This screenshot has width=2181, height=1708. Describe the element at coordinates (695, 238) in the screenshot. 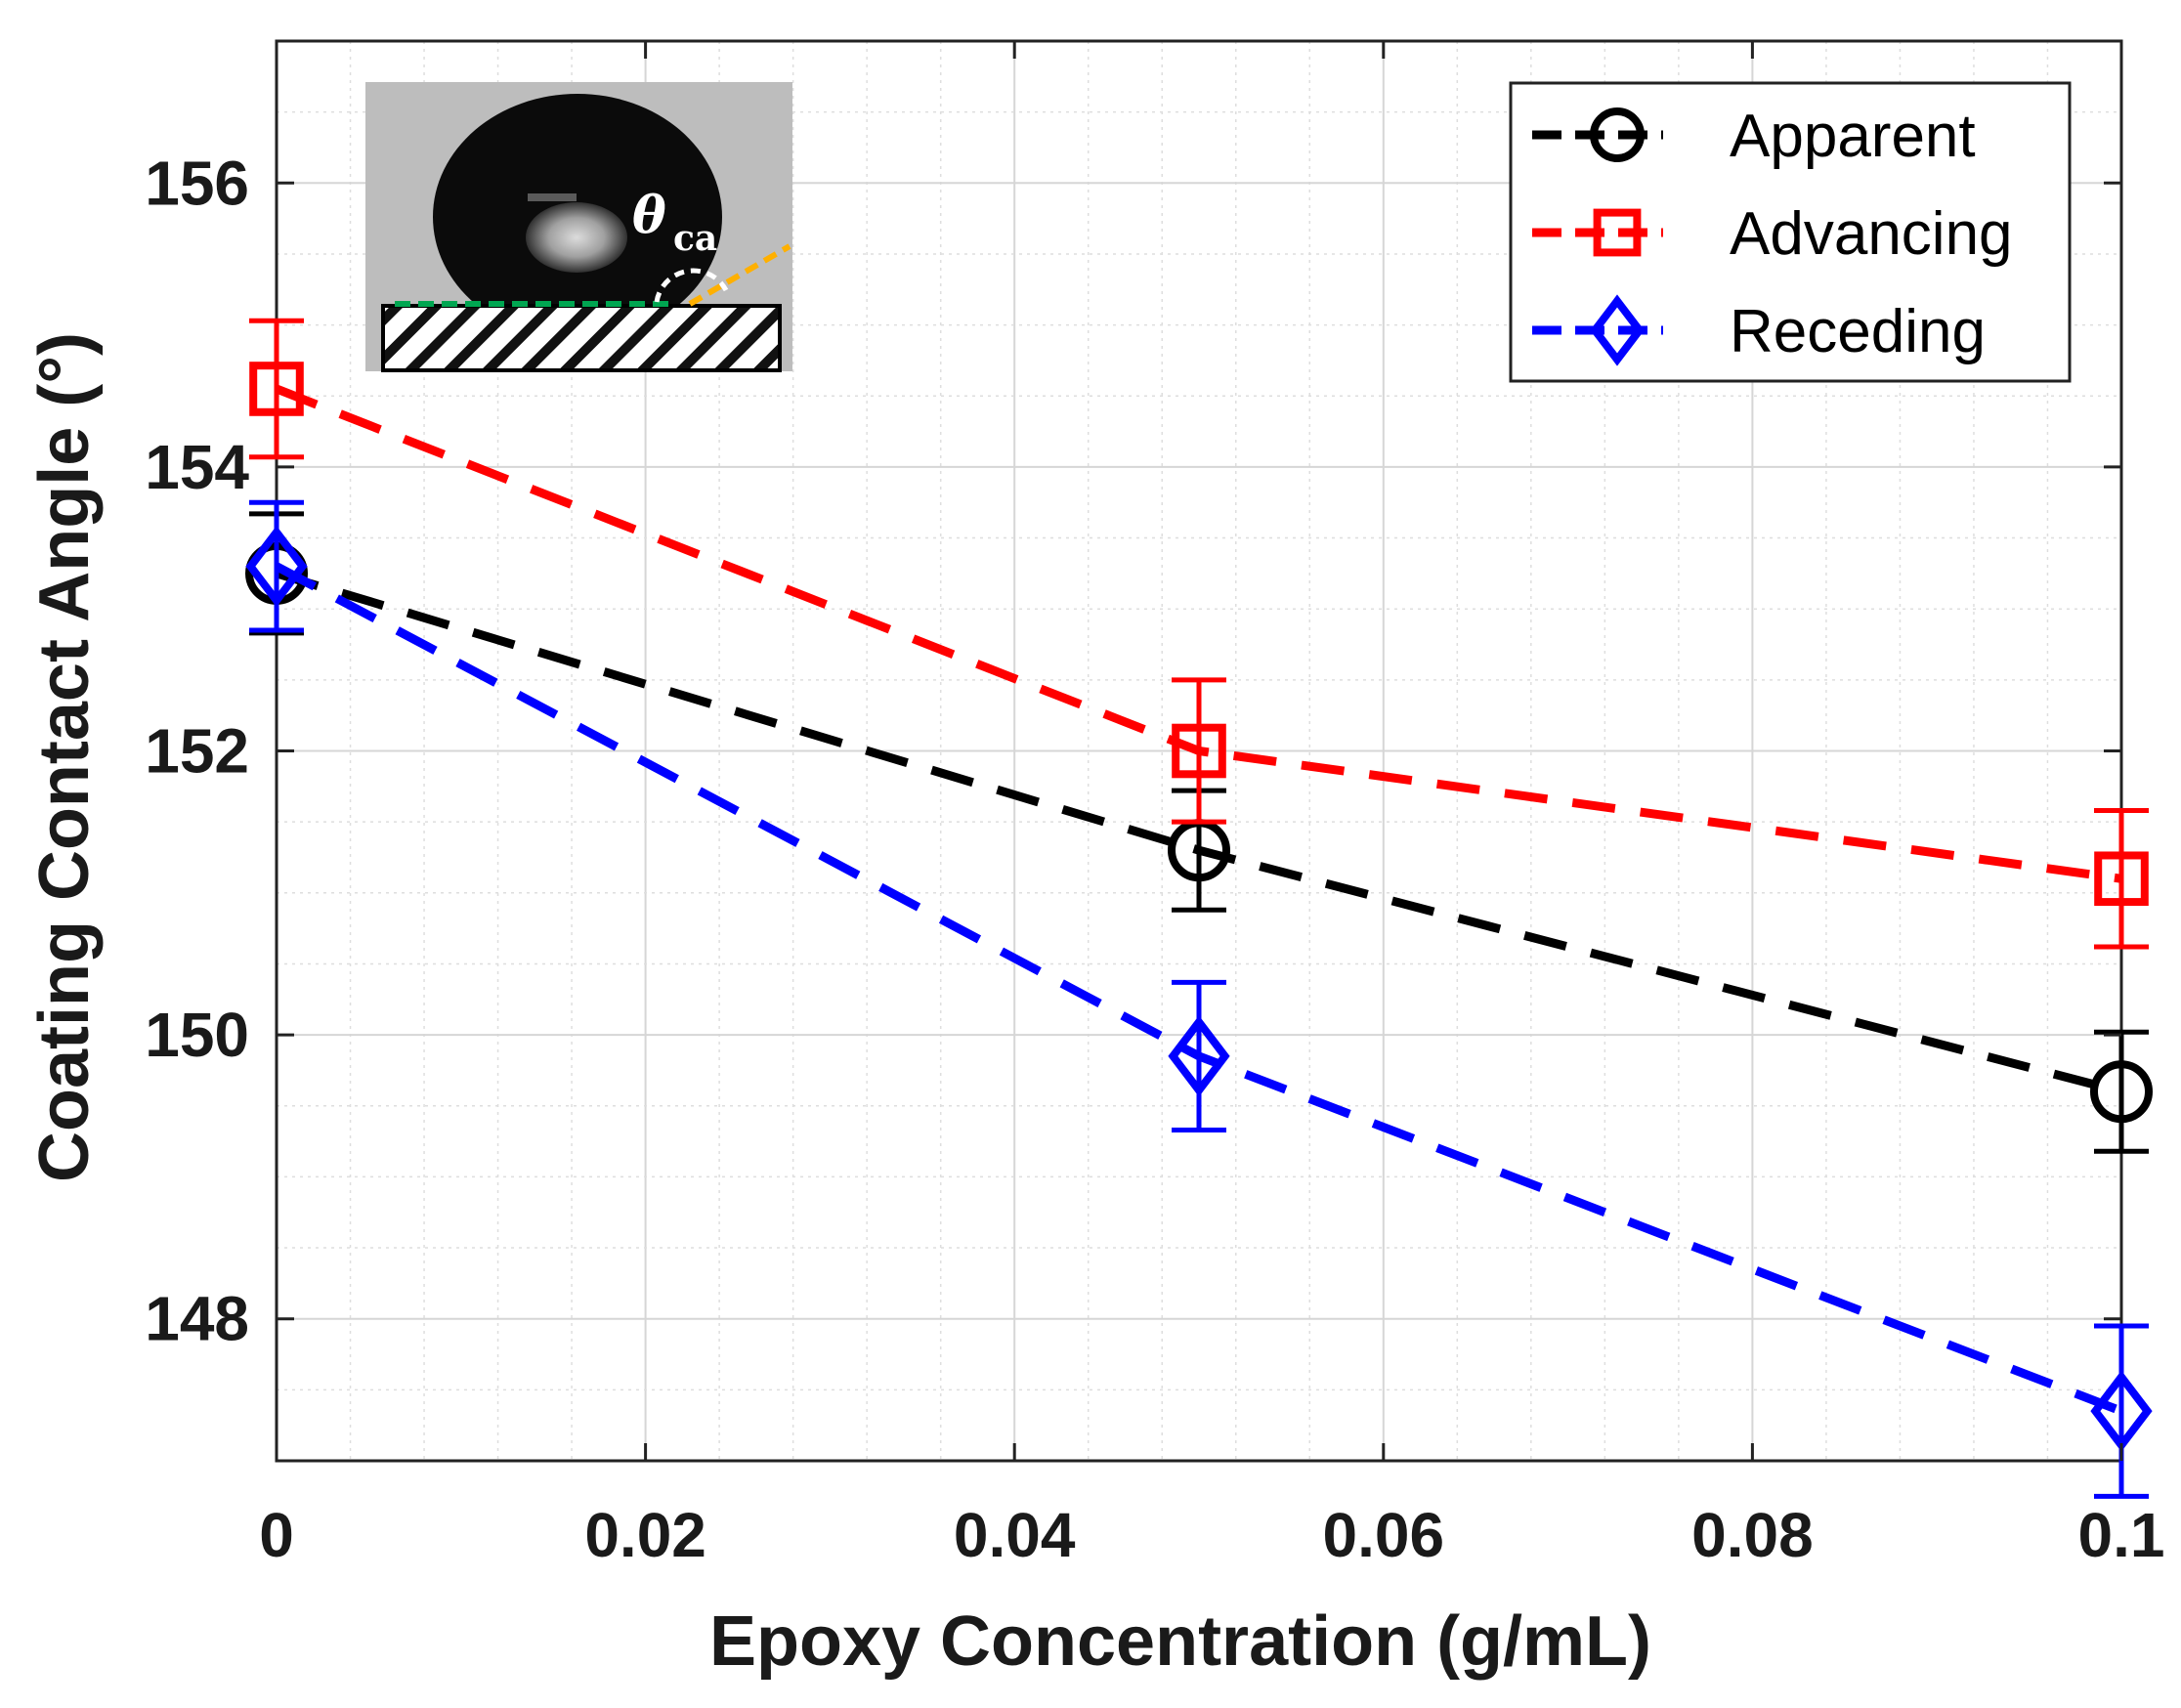

I see `theta-subscript: ca` at that location.